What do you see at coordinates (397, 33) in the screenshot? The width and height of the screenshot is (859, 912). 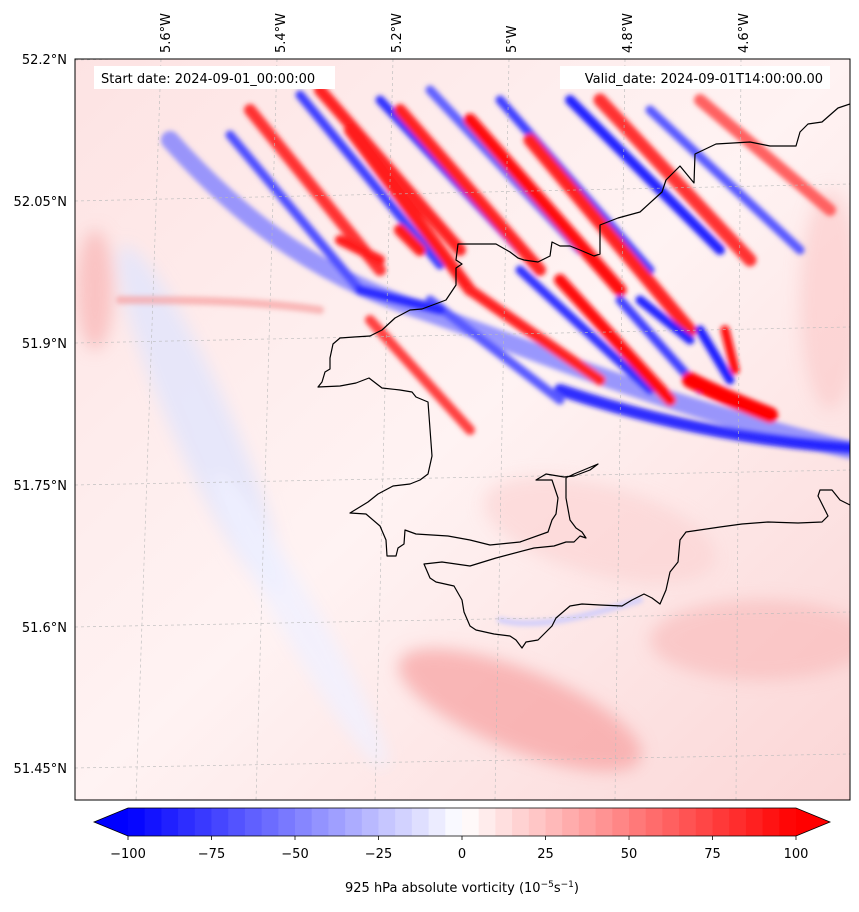 I see `lon-label: 5.2°W` at bounding box center [397, 33].